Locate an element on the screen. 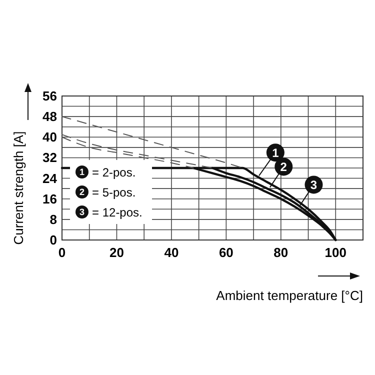 The image size is (375, 375). x-tick-label: 100 is located at coordinates (335, 252).